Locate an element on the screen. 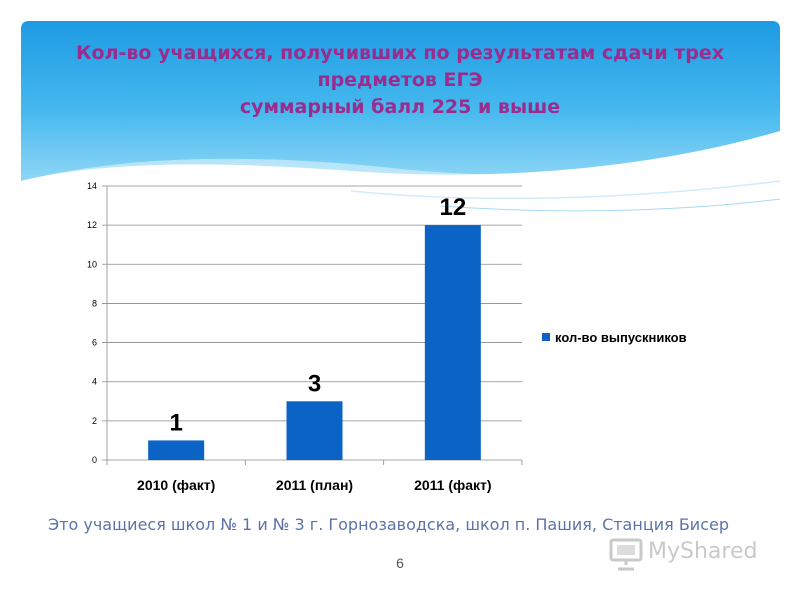 This screenshot has height=600, width=800. y-tick-label: 4 is located at coordinates (94, 382).